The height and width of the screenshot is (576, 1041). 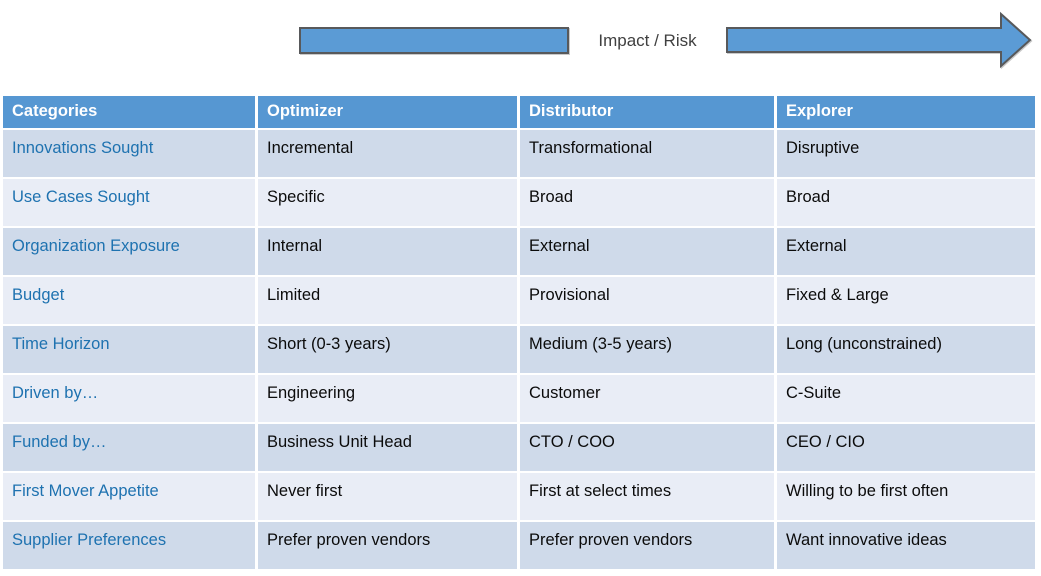 I want to click on cell-optimizer: Incremental, so click(x=387, y=153).